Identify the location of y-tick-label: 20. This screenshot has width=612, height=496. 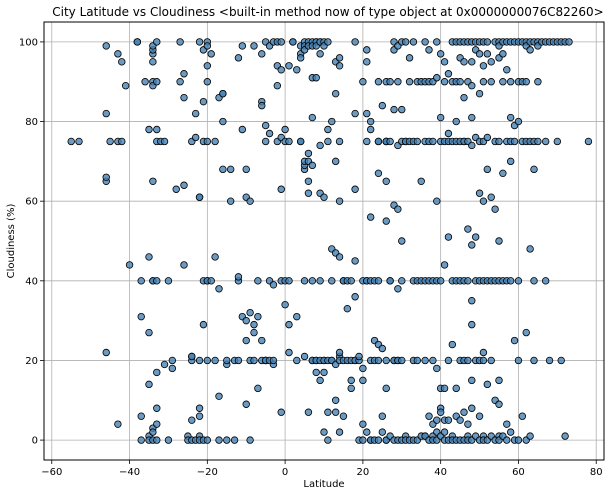
(31, 361).